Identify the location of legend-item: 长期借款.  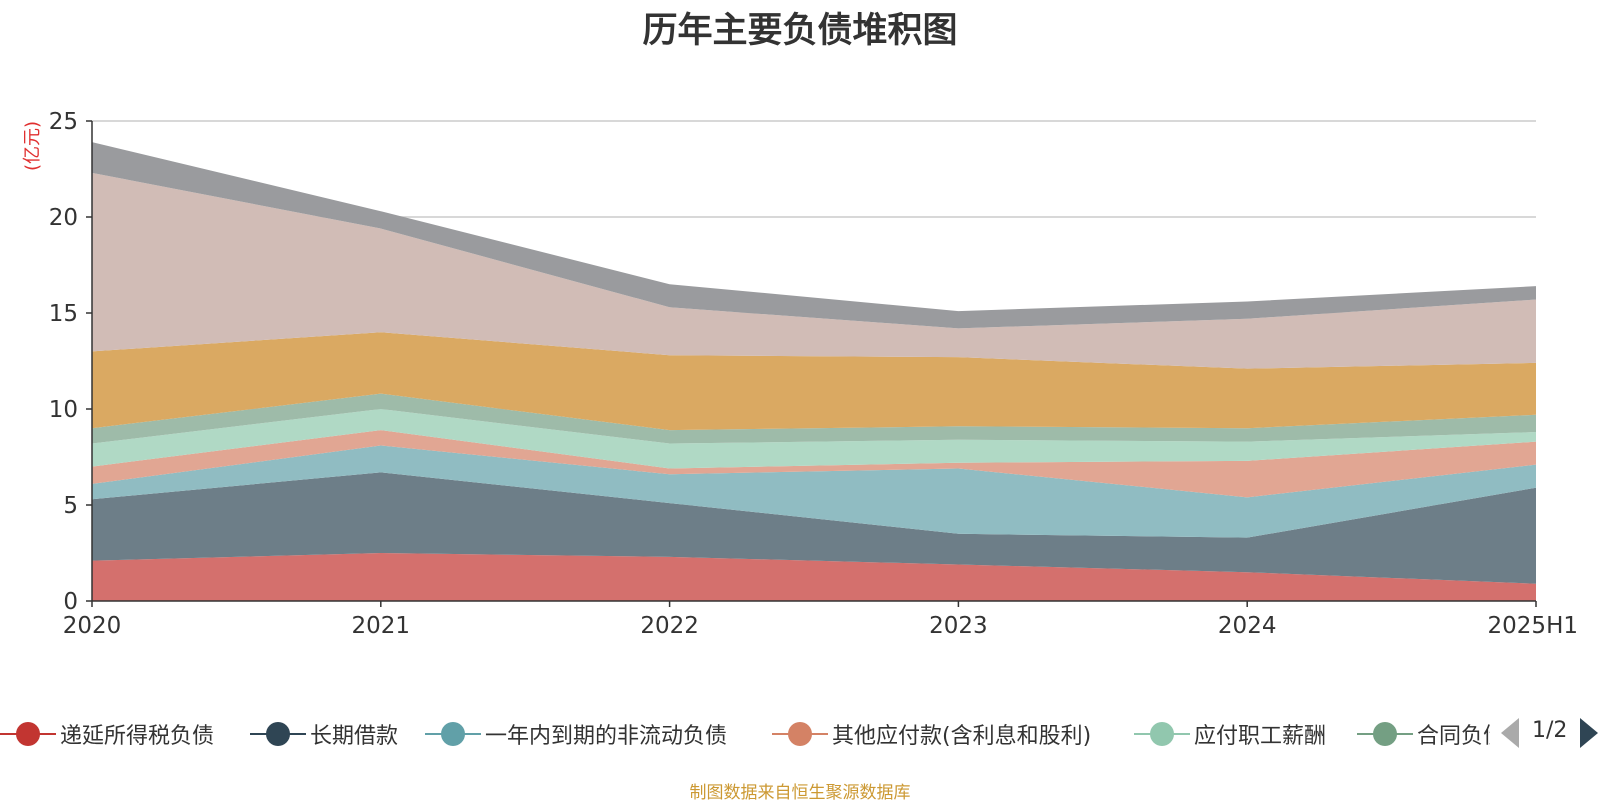
(324, 734).